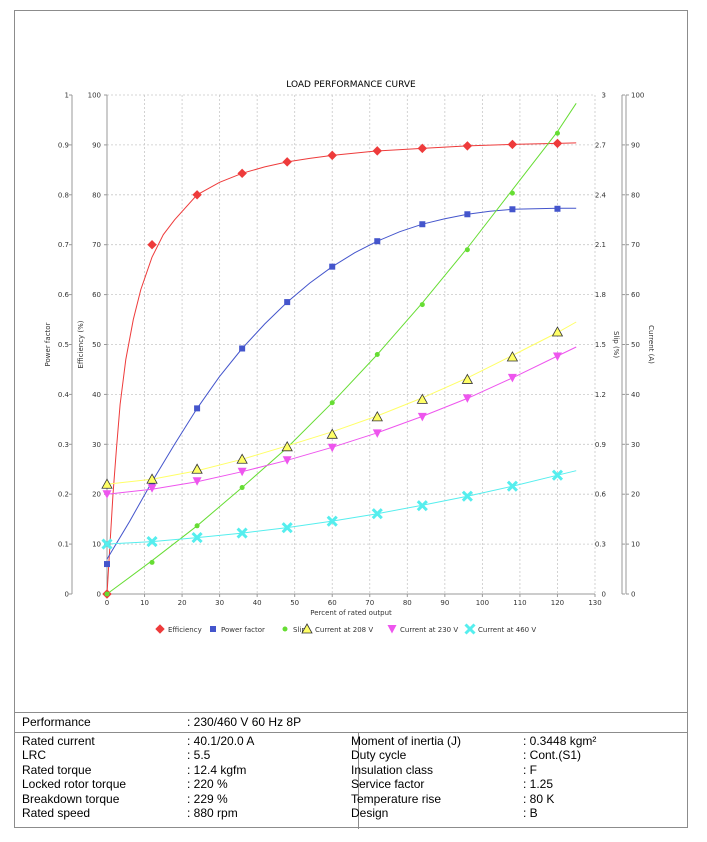 This screenshot has width=707, height=842. What do you see at coordinates (392, 769) in the screenshot?
I see `spec-label: Insulation class` at bounding box center [392, 769].